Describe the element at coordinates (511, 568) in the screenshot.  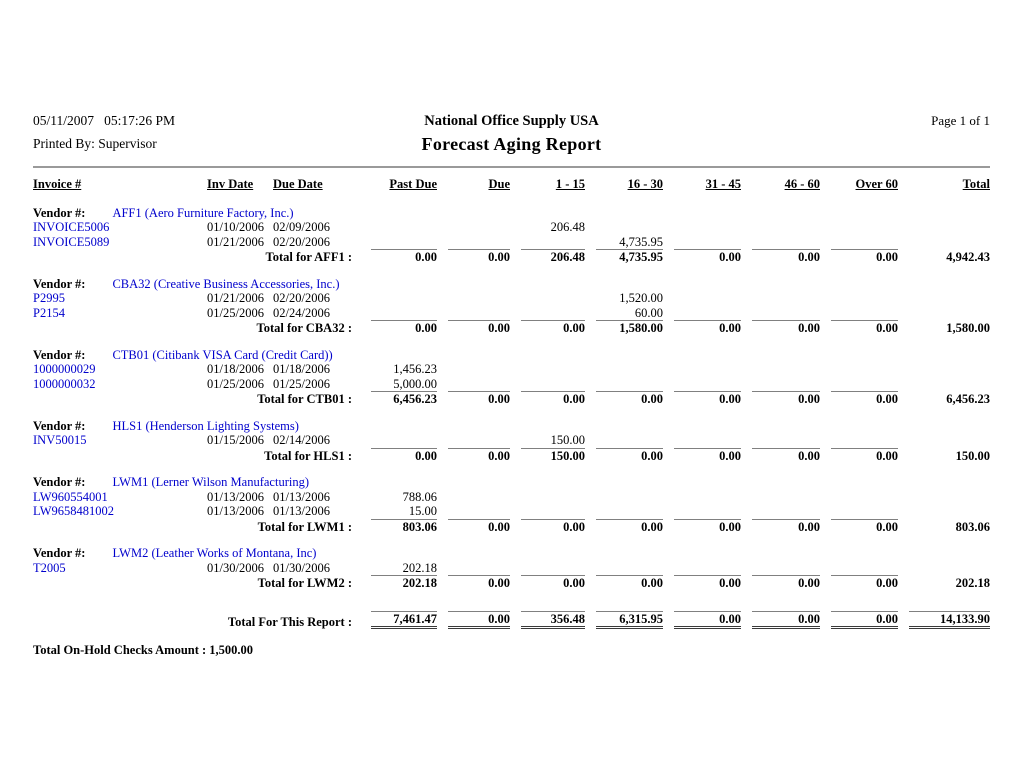
I see `invoice-row: T2005 01/30/2006 01/30/2006 202.18` at that location.